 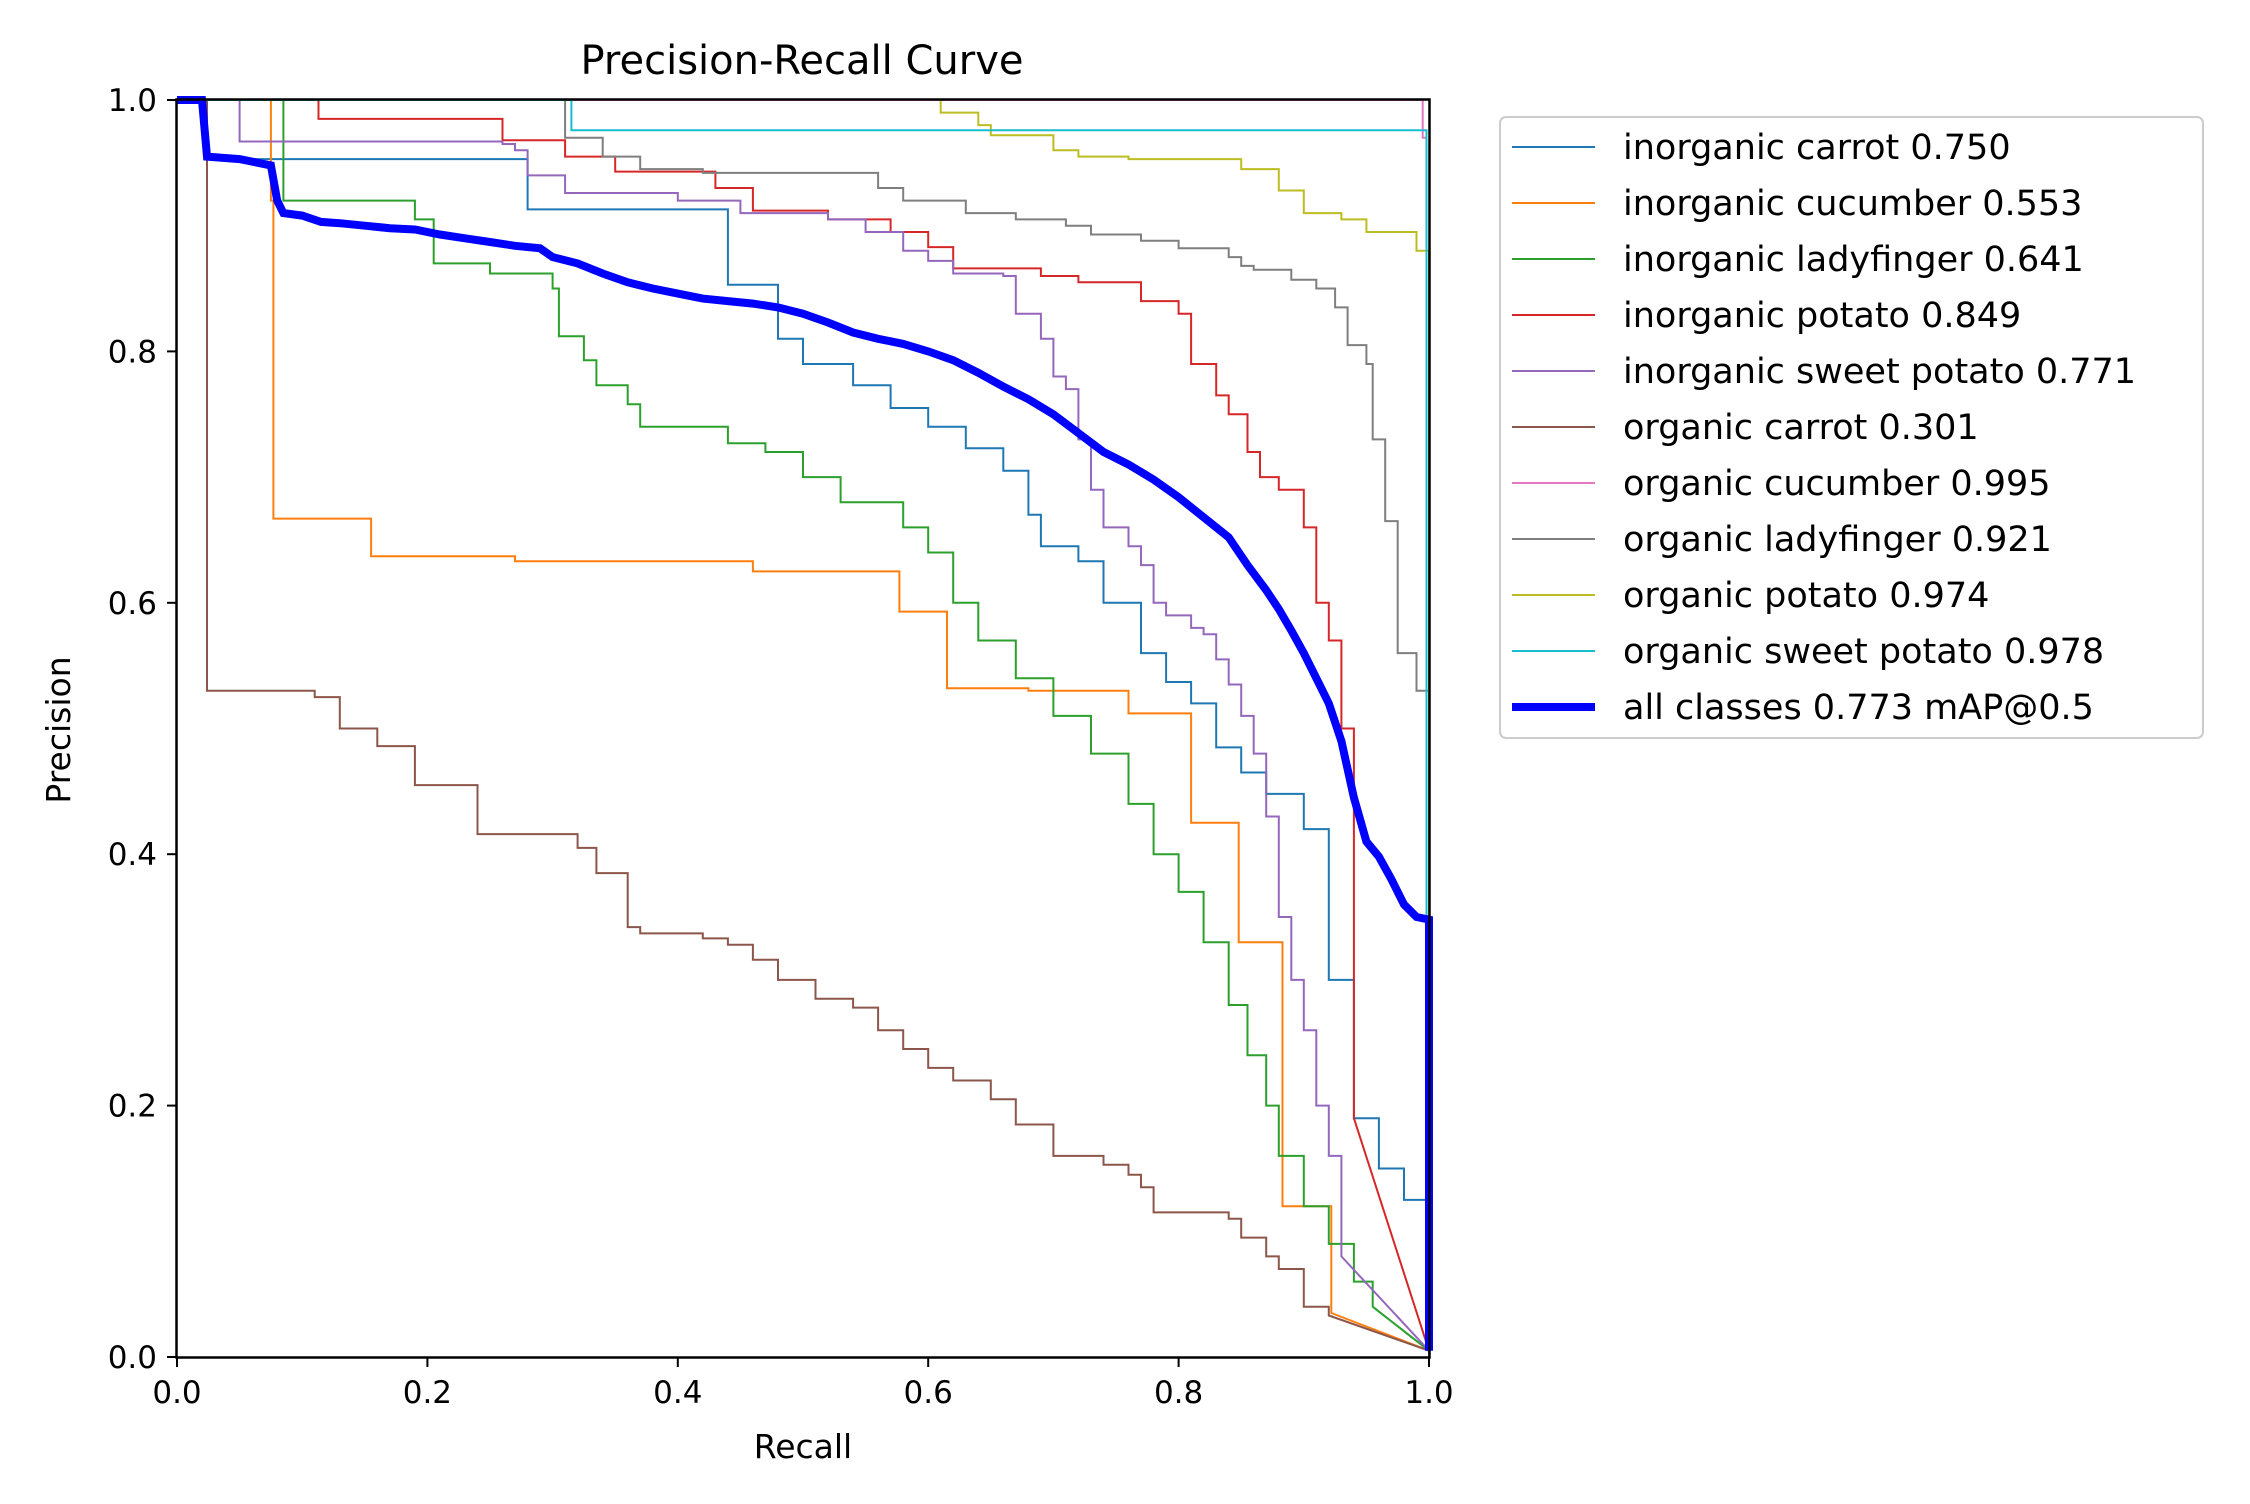 What do you see at coordinates (1863, 652) in the screenshot?
I see `legend-label-9: organic sweet potato 0.978` at bounding box center [1863, 652].